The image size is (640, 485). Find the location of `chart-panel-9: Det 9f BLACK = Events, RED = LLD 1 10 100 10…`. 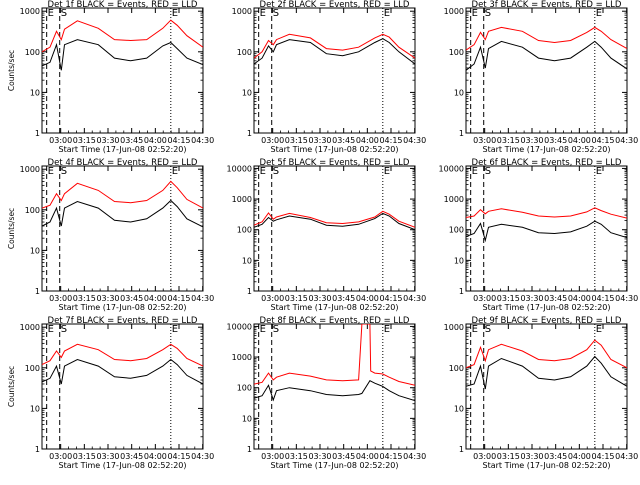

chart-panel-9: Det 9f BLACK = Events, RED = LLD 1 10 100 10… is located at coordinates (541, 393).